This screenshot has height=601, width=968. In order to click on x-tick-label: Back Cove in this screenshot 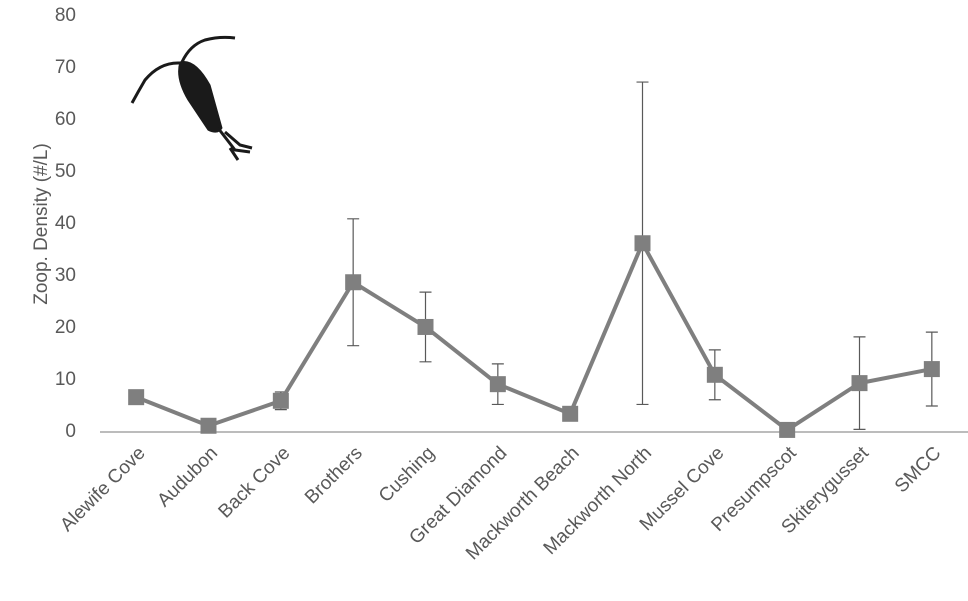, I will do `click(255, 483)`.